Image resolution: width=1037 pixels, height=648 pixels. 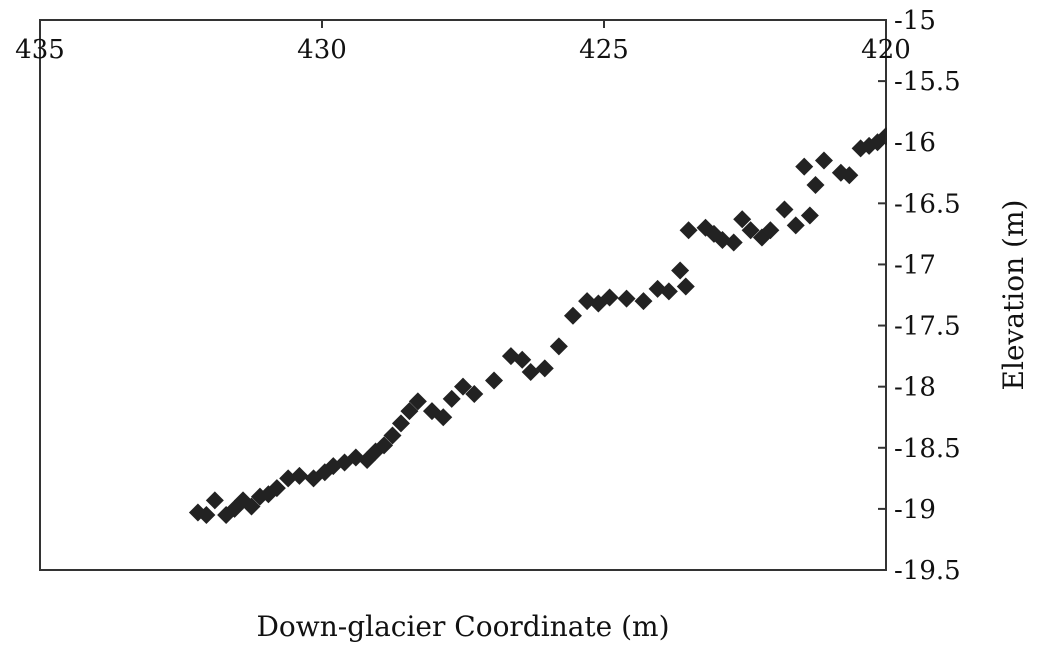 I want to click on x-tick-label: 430, so click(x=322, y=50).